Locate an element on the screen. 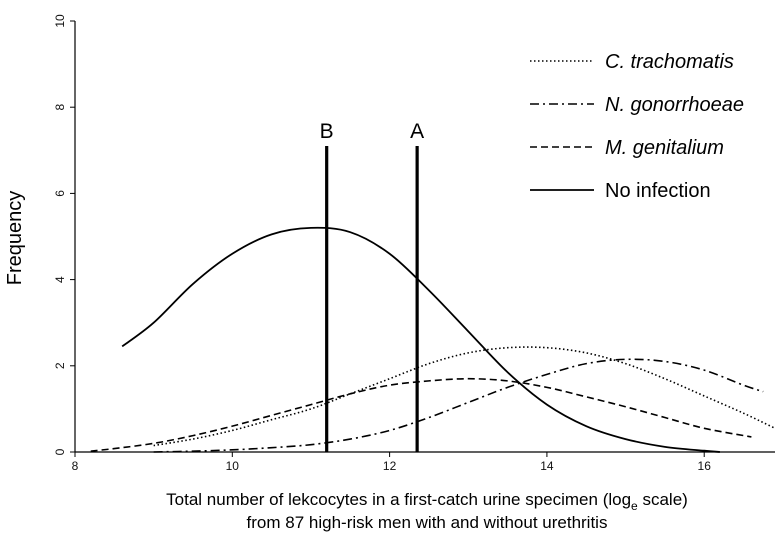 The height and width of the screenshot is (541, 780). x-tick-label: 12 is located at coordinates (390, 466).